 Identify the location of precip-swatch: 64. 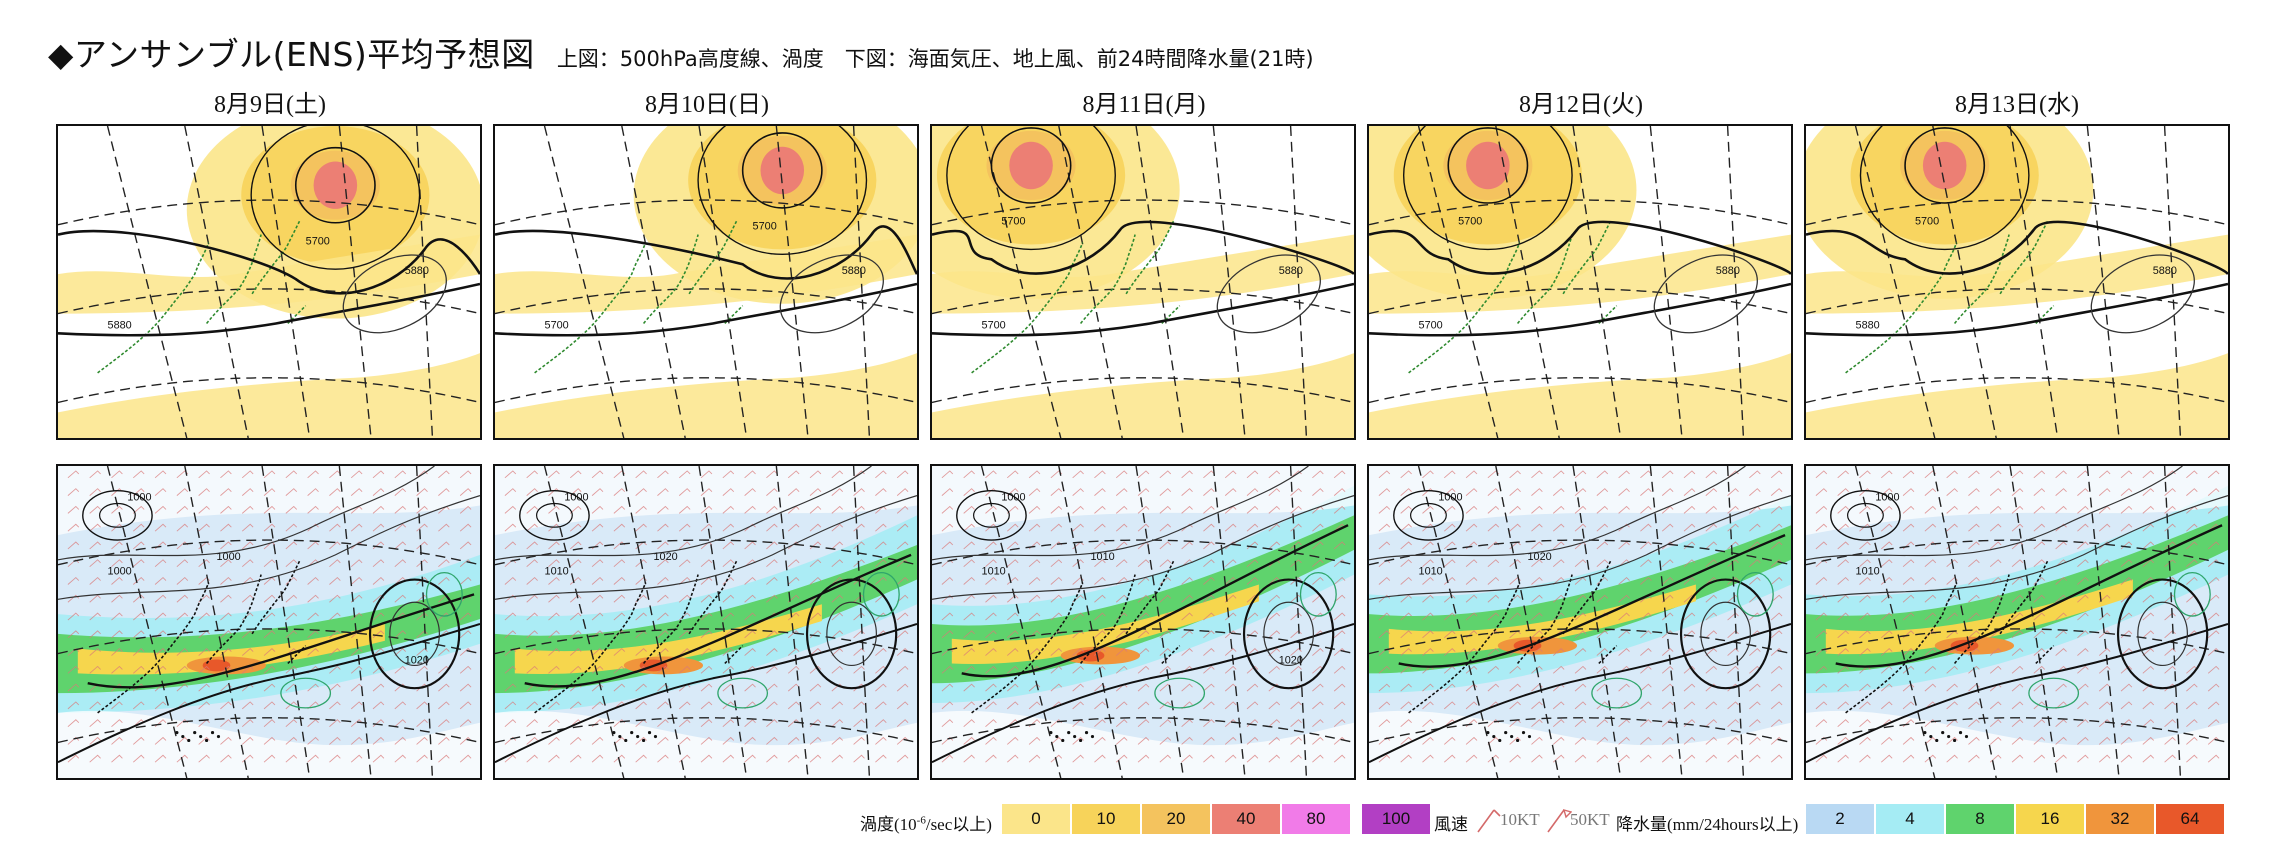
(2190, 819).